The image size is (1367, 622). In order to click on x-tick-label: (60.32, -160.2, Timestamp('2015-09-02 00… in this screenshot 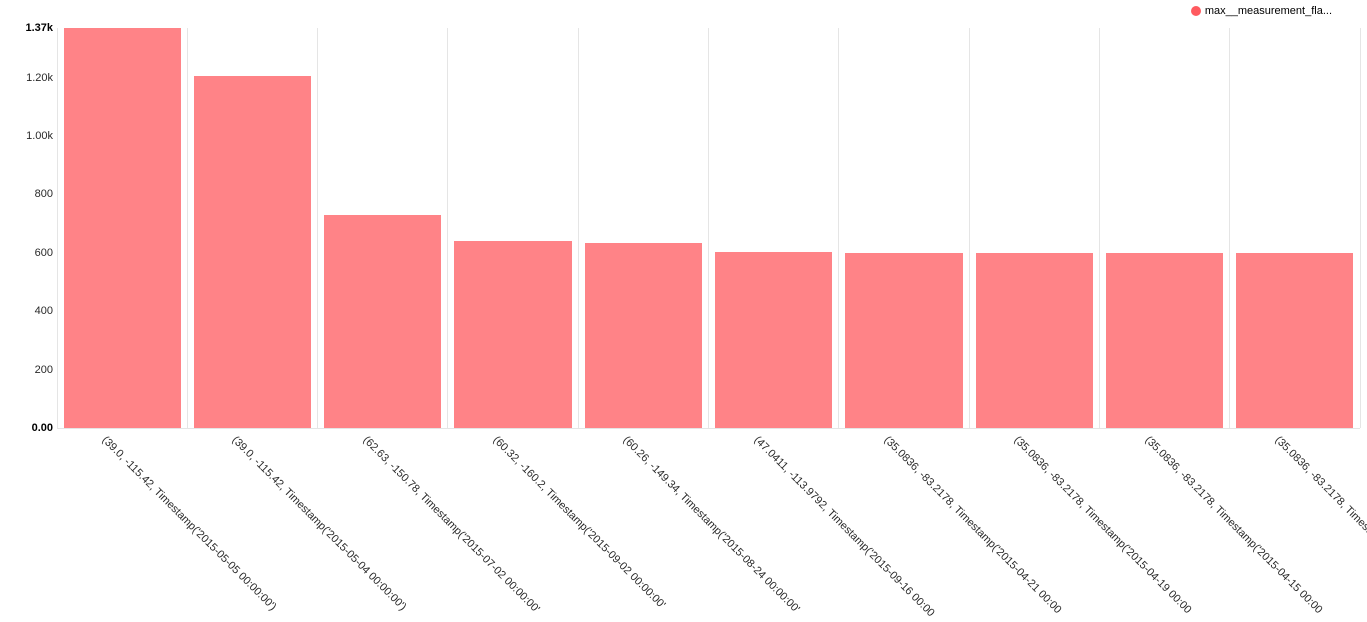, I will do `click(579, 523)`.